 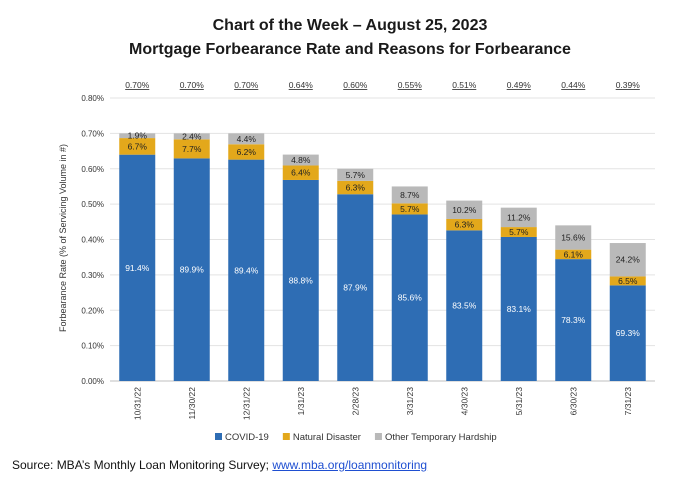 What do you see at coordinates (350, 465) in the screenshot?
I see `source-link: www.mba.org/loanmonitoring` at bounding box center [350, 465].